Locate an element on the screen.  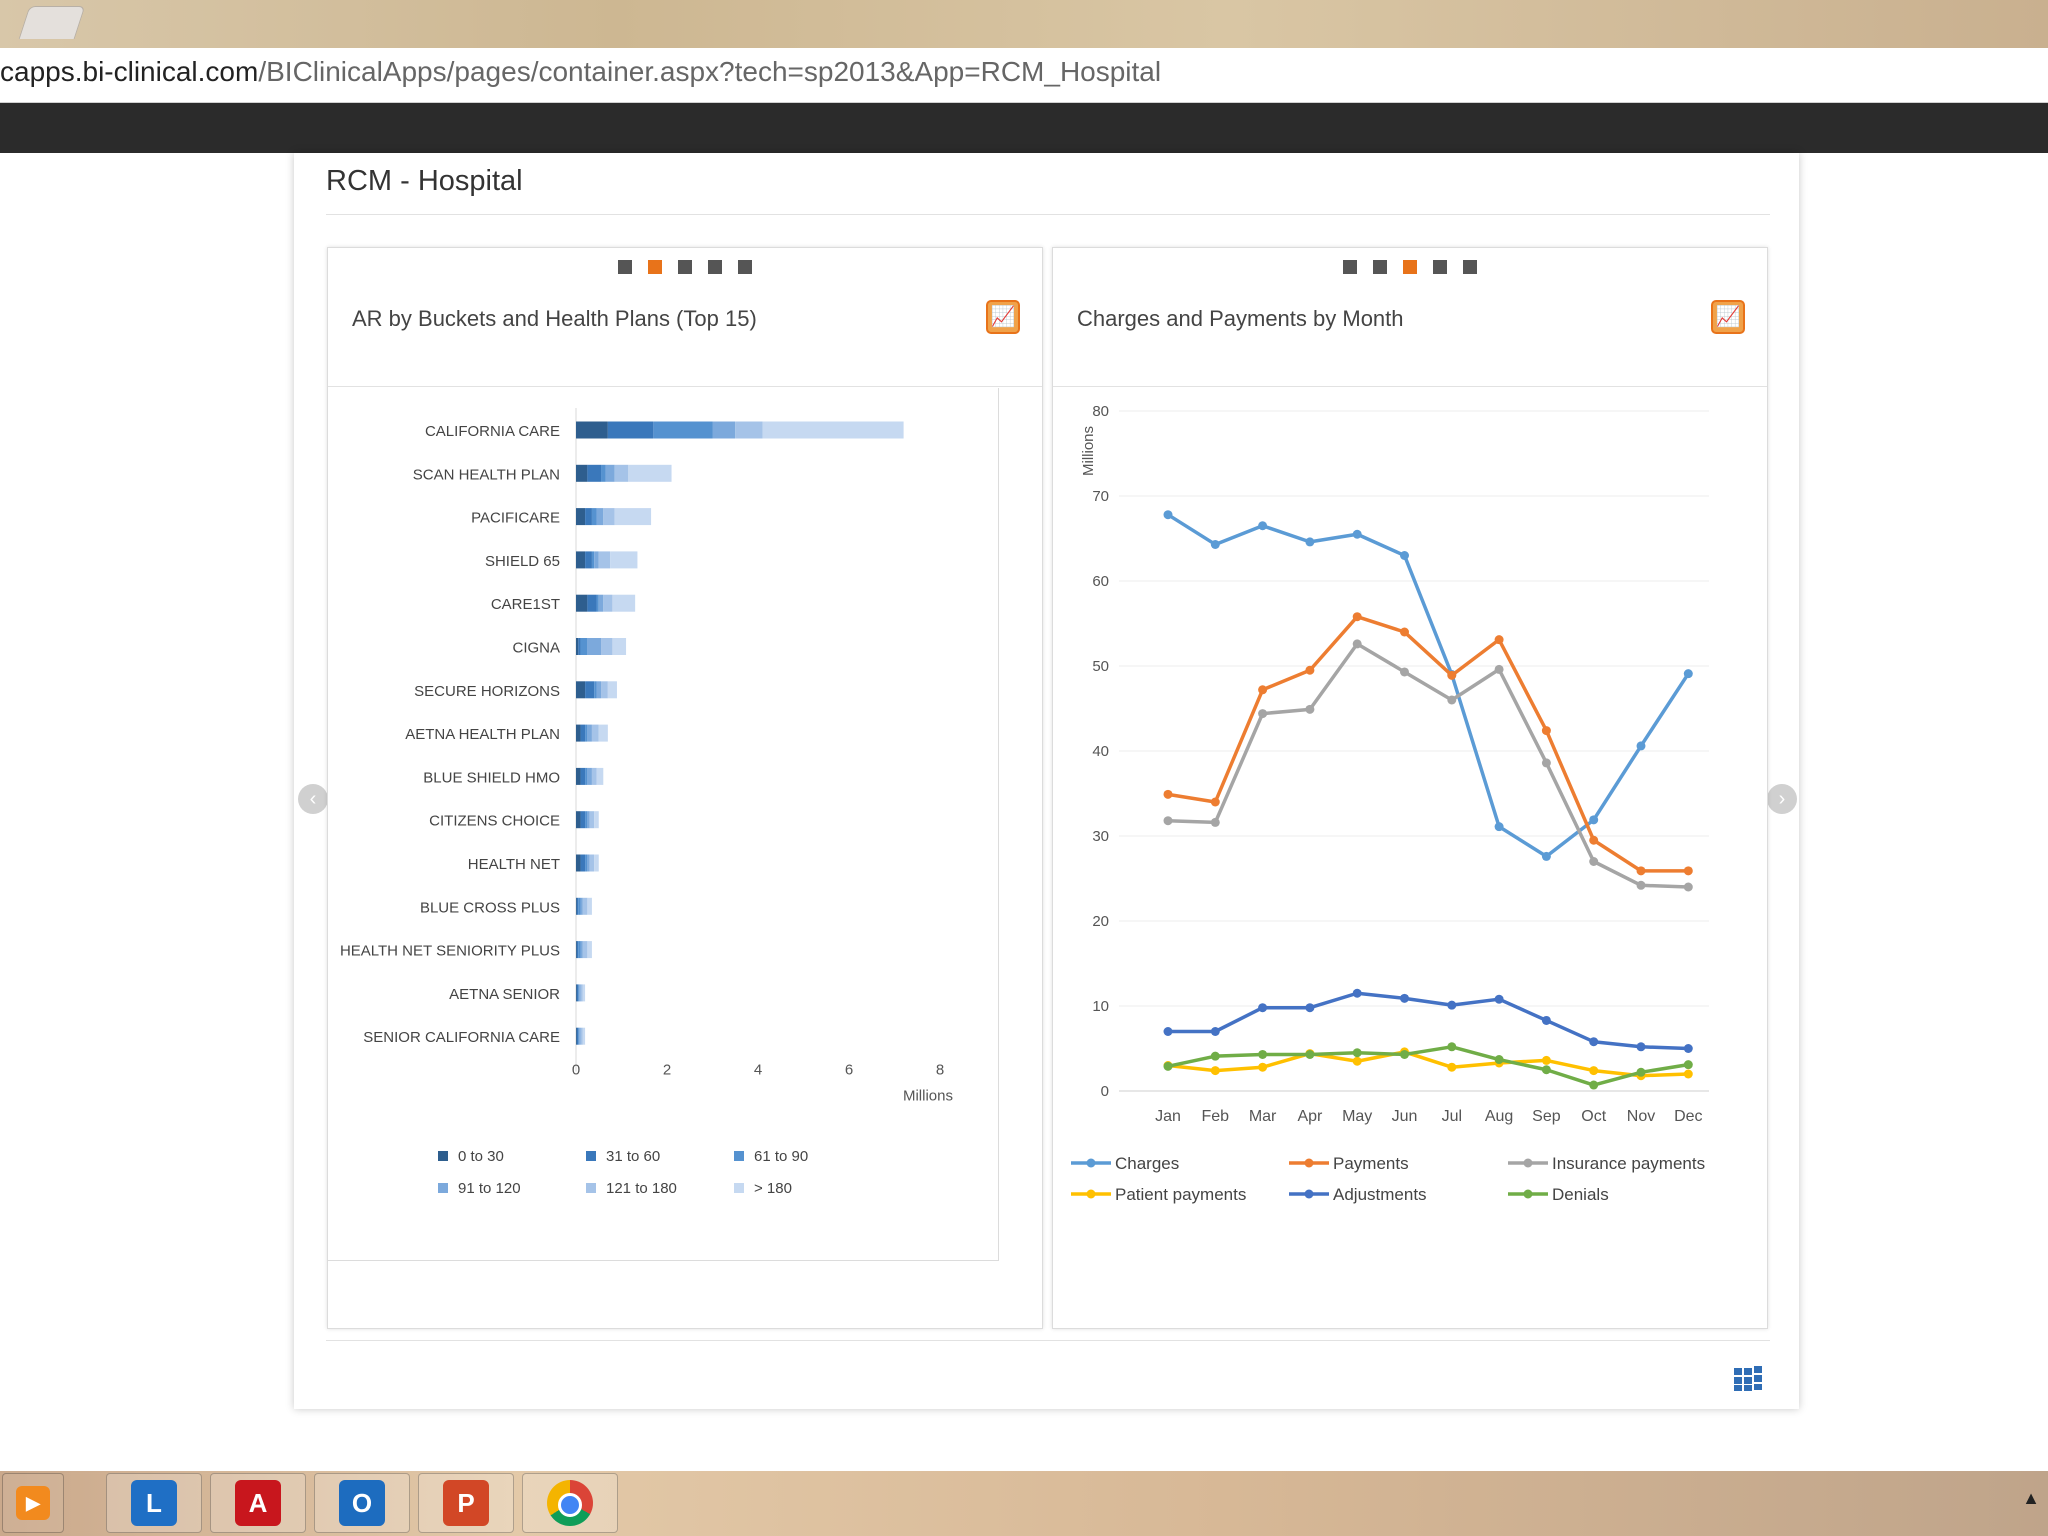
outlook-icon: O is located at coordinates (362, 1503).